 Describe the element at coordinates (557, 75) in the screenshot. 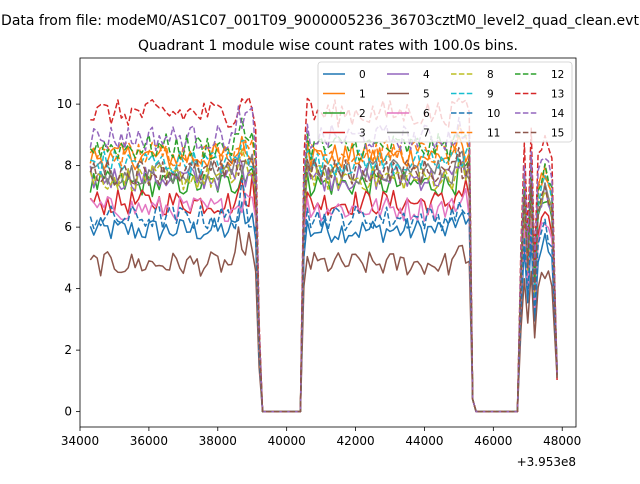

I see `legend-label-12: 12` at that location.